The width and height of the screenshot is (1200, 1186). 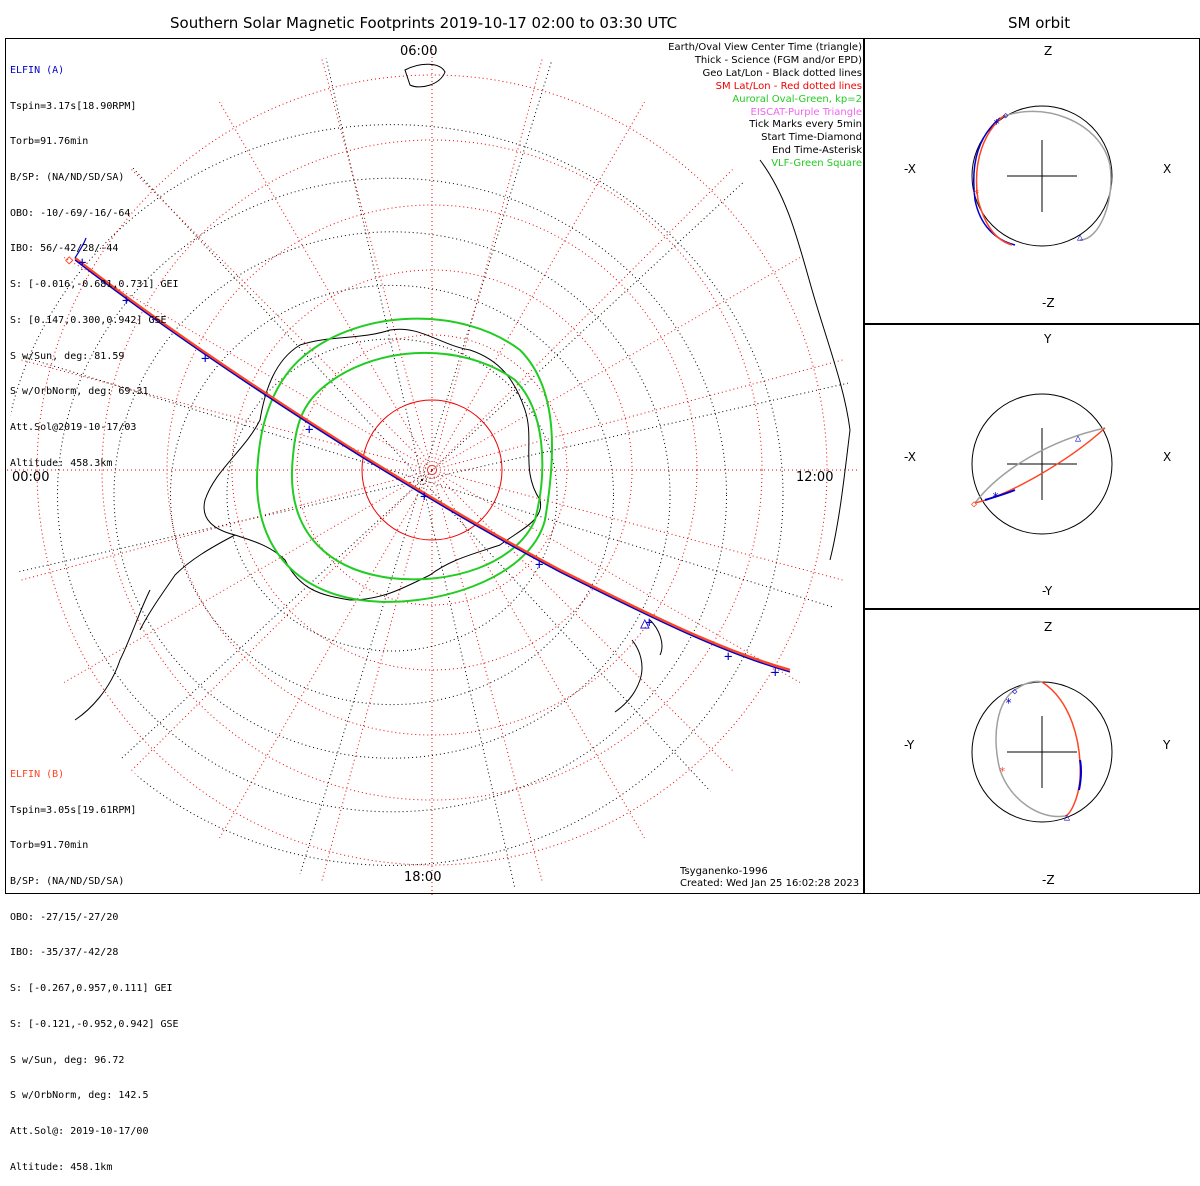 What do you see at coordinates (1055, 175) in the screenshot?
I see `panel1-orbit-b` at bounding box center [1055, 175].